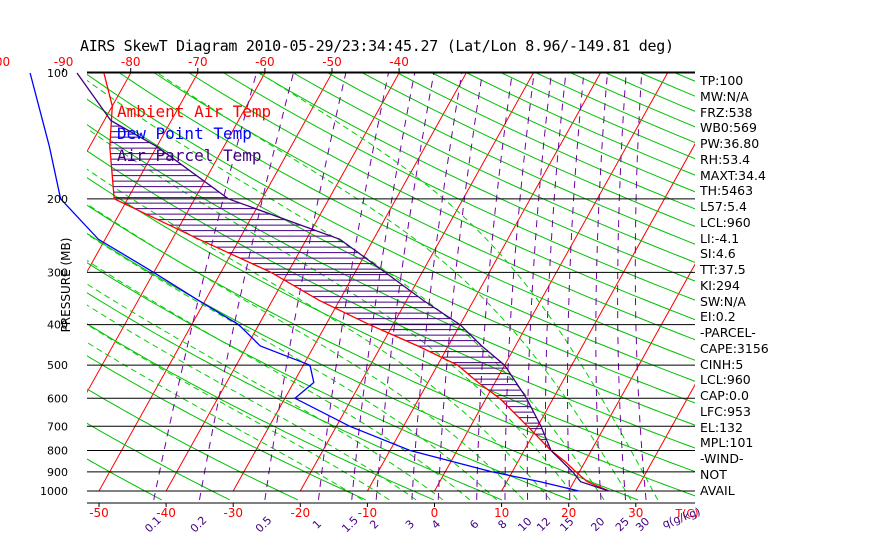  Describe the element at coordinates (726, 112) in the screenshot. I see `index-item: FRZ:538` at that location.